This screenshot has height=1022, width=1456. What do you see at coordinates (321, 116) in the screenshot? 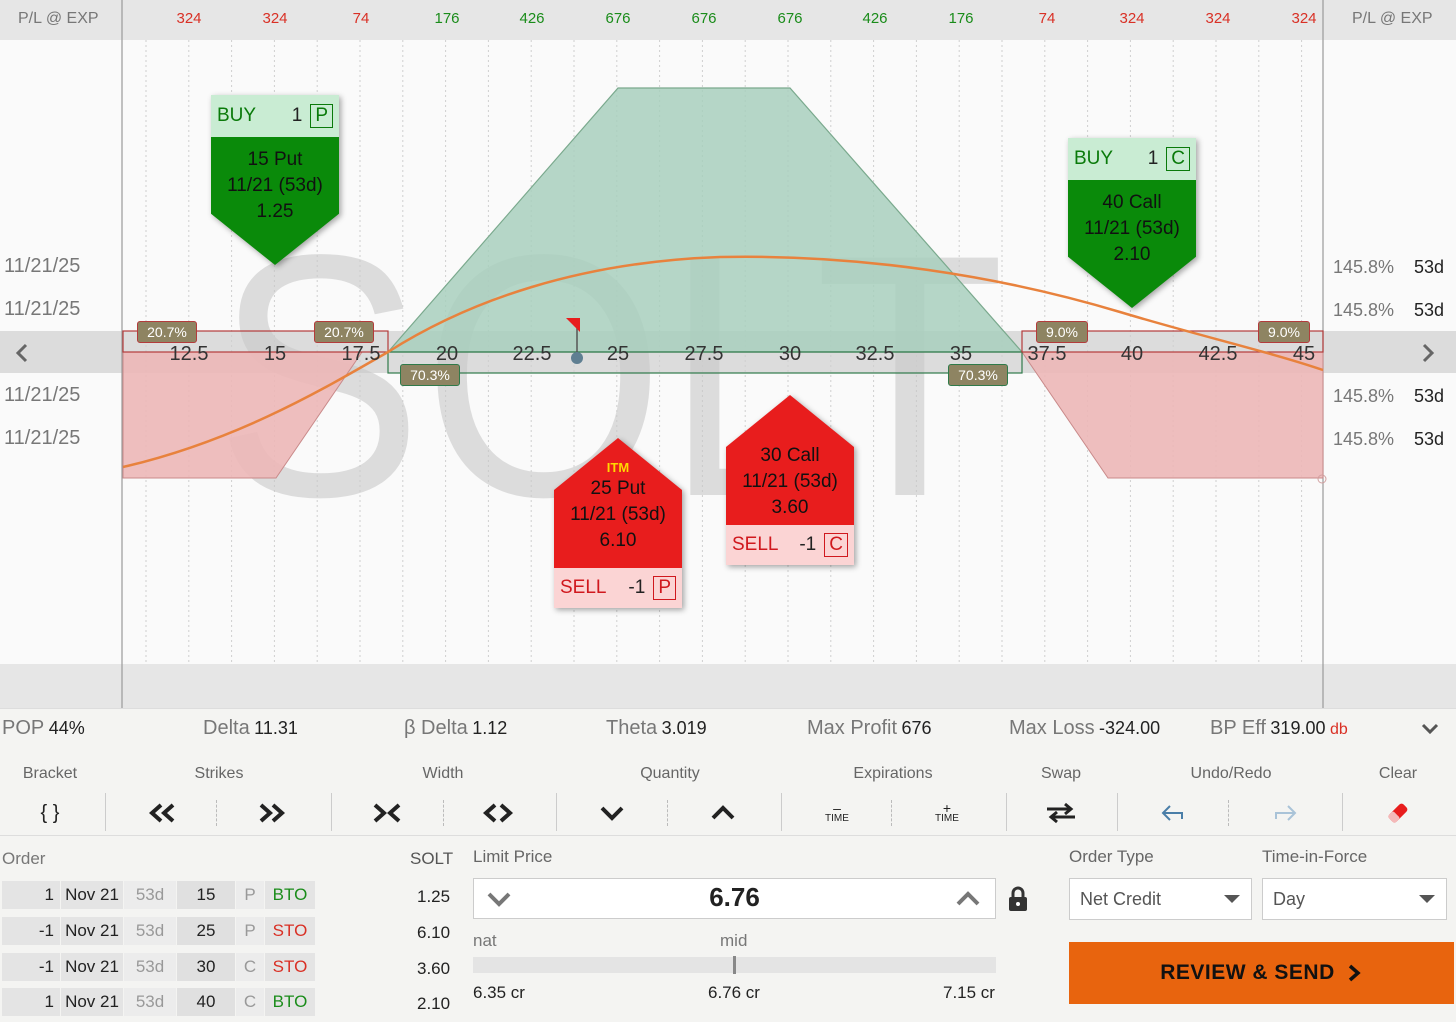
I see `leg-type-badge: P` at bounding box center [321, 116].